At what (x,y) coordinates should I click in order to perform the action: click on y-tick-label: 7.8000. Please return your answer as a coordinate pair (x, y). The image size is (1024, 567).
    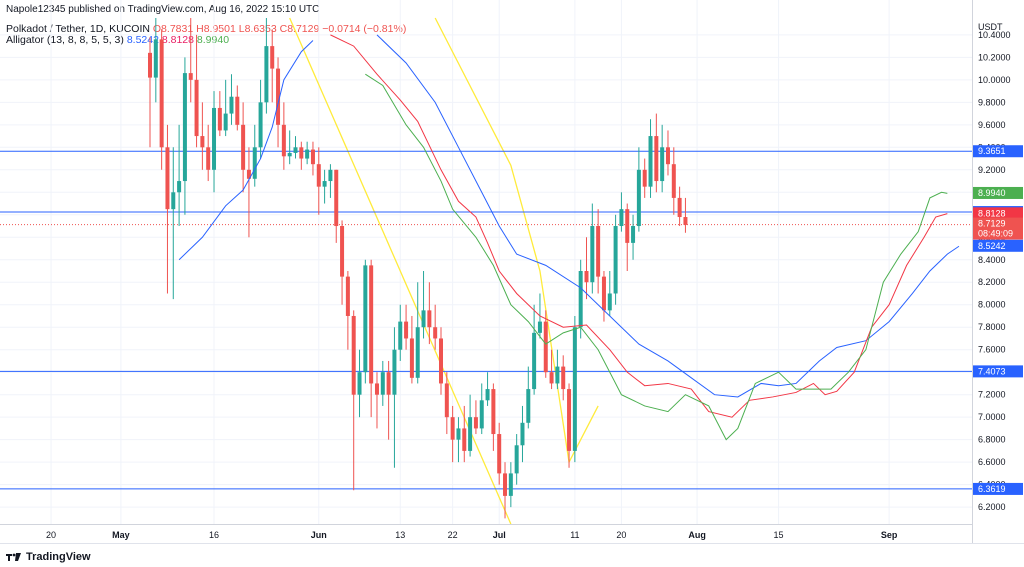
    Looking at the image, I should click on (992, 327).